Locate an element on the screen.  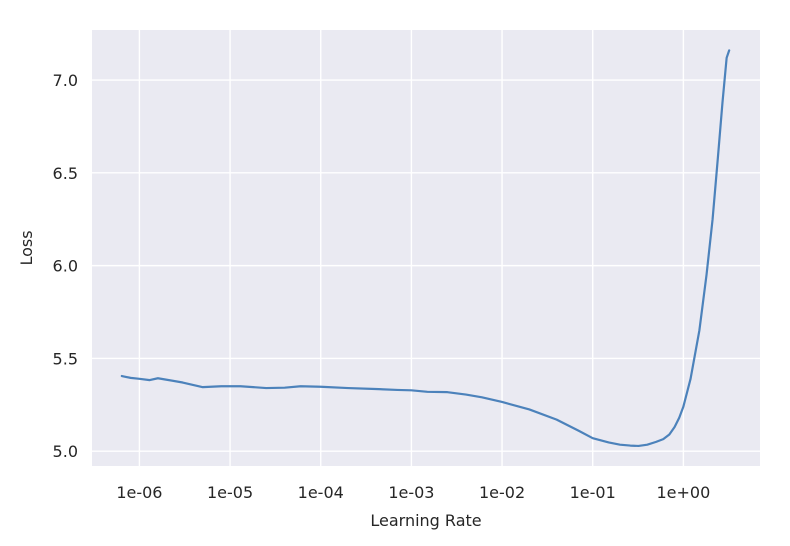
y-tick-label: 5.5 is located at coordinates (65, 358).